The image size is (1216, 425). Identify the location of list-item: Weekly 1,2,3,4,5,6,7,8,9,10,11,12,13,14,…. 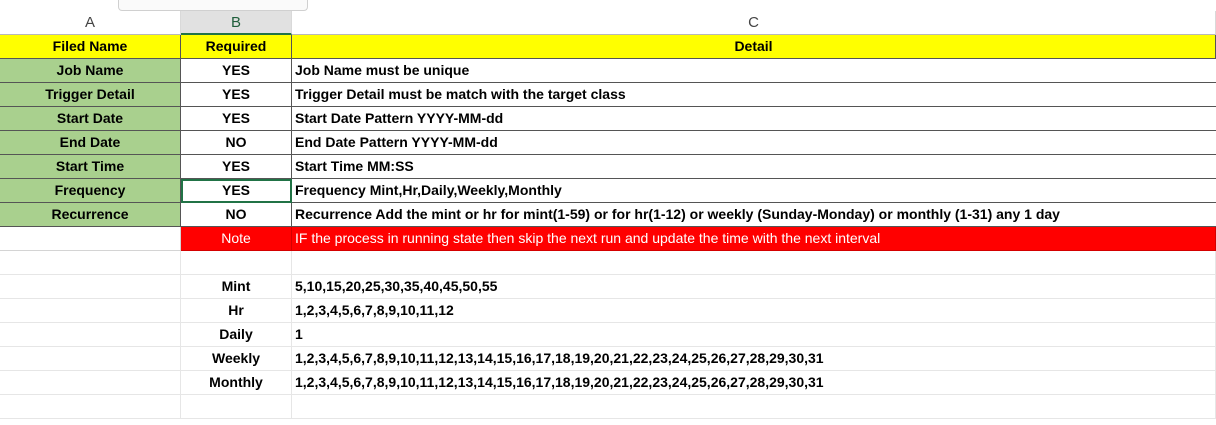
(608, 359).